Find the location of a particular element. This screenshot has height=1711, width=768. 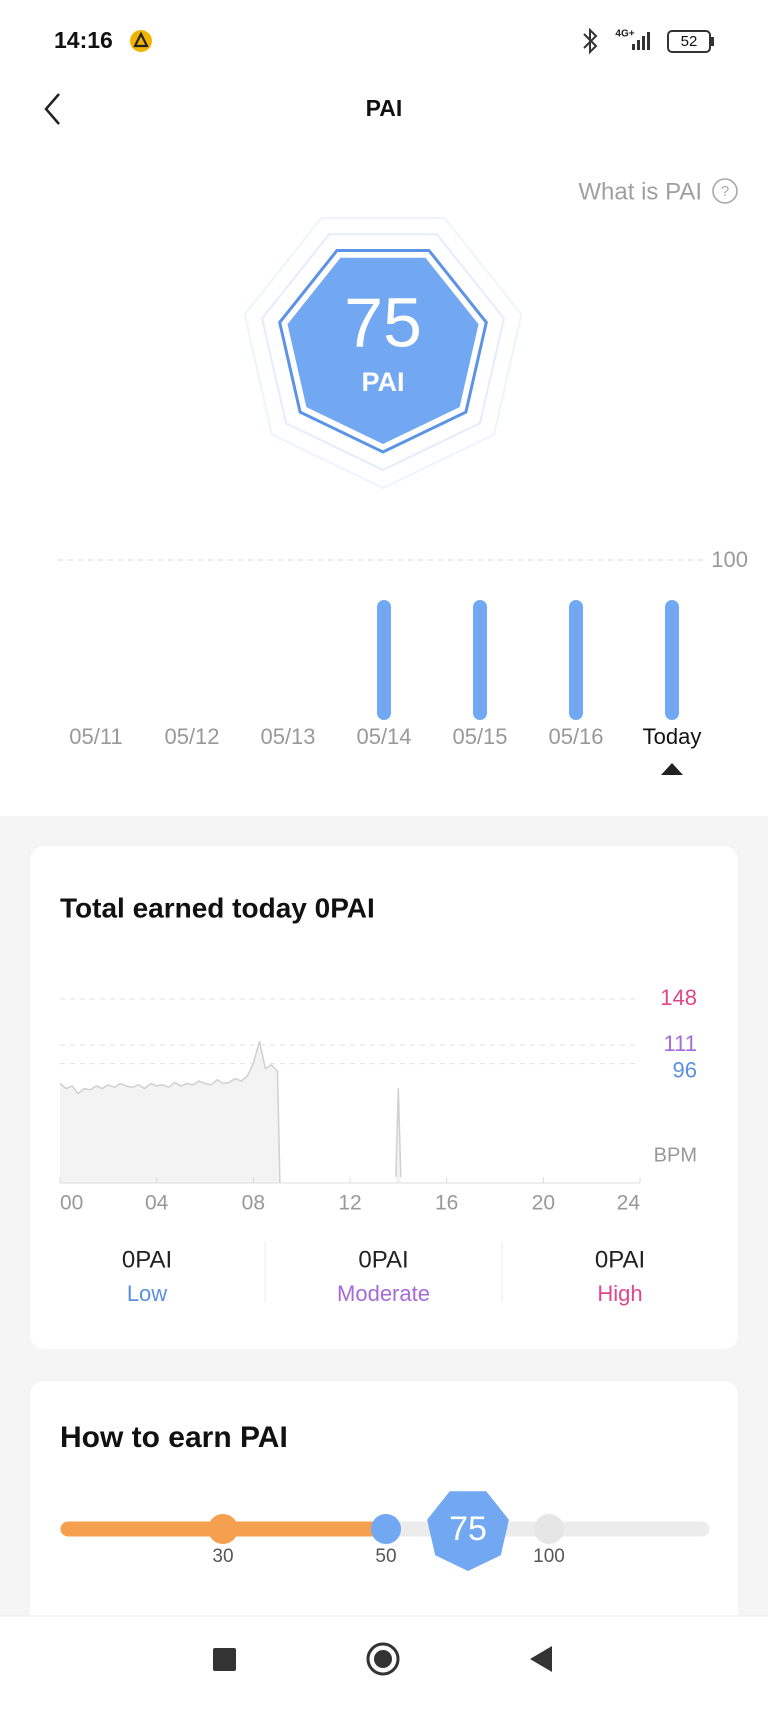

x-tick-label: 20 is located at coordinates (543, 1203).